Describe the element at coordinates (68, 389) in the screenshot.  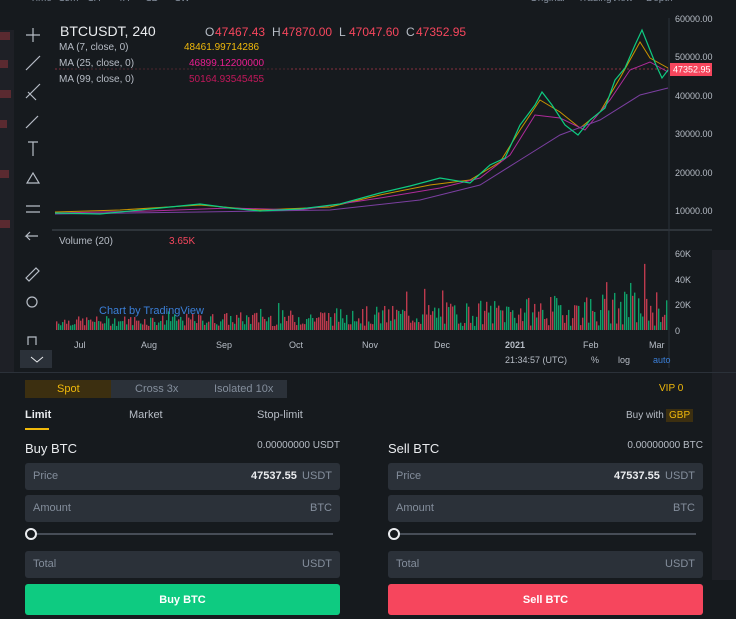
I see `margin-tab: Spot` at that location.